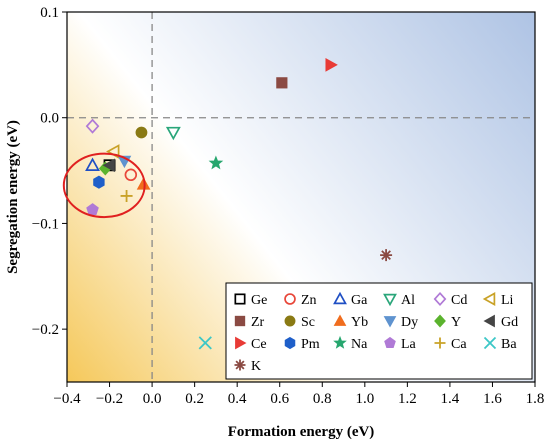 This screenshot has width=550, height=445. Describe the element at coordinates (310, 344) in the screenshot. I see `legend-label-pm: Pm` at that location.